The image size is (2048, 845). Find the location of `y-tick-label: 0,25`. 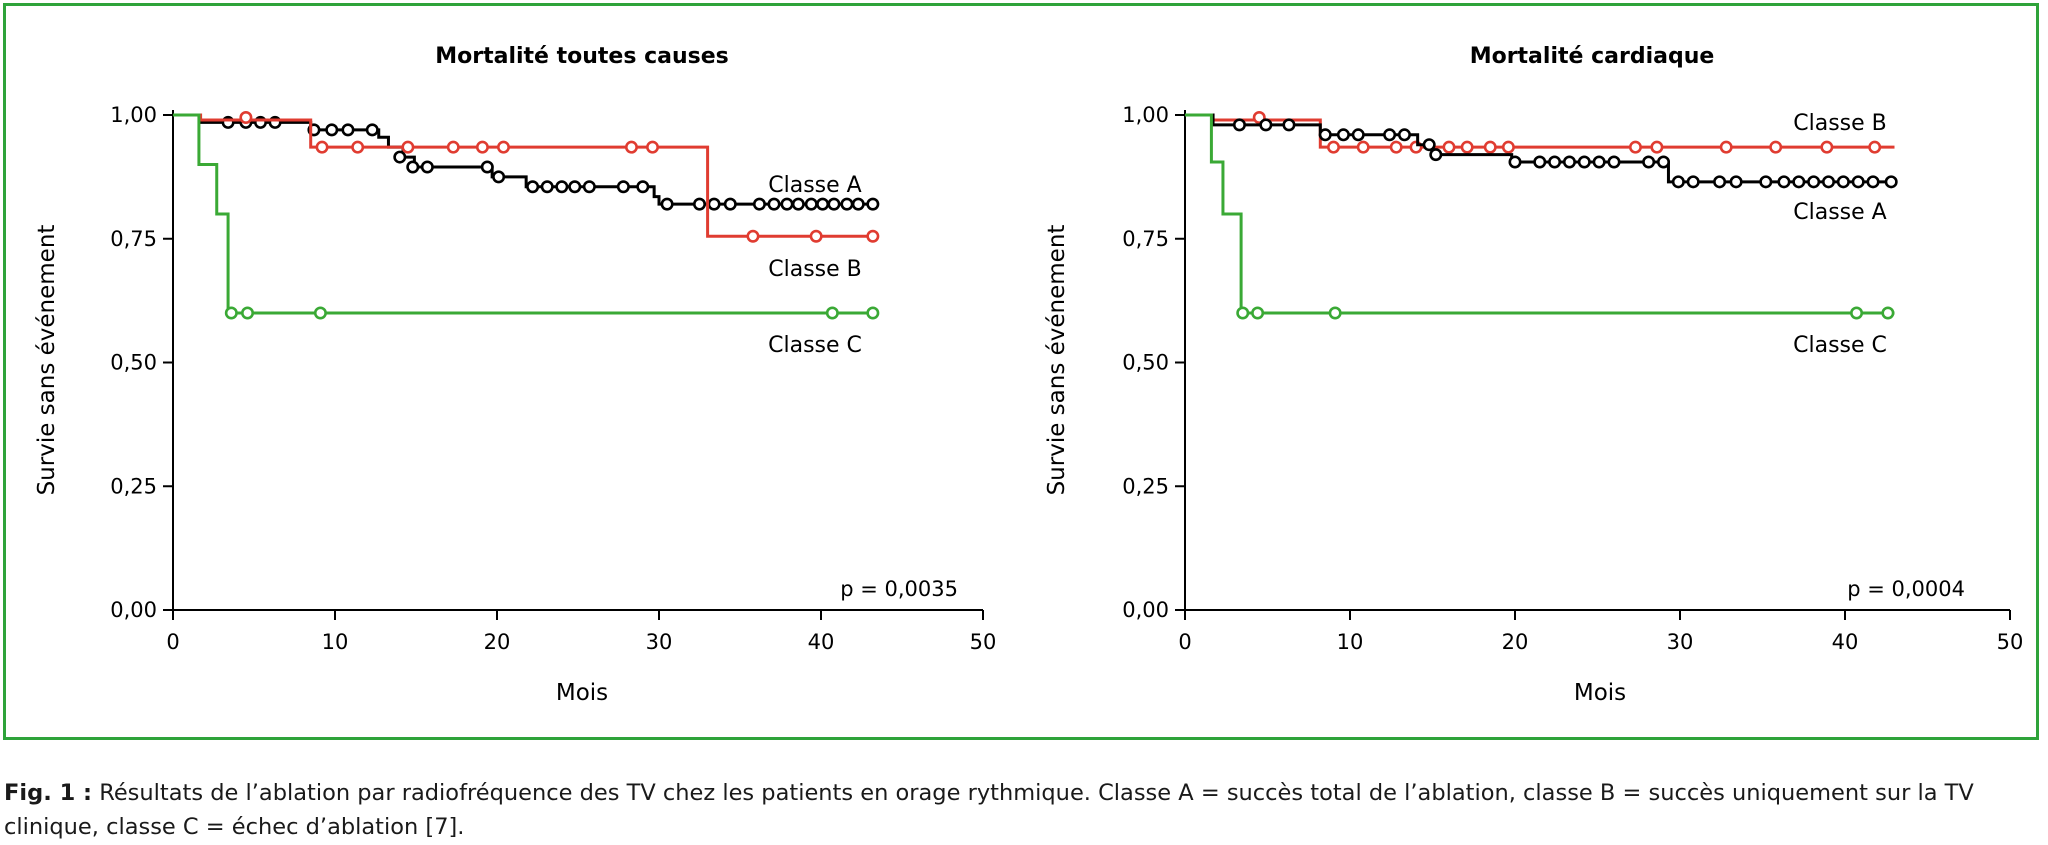

y-tick-label: 0,25 is located at coordinates (133, 486).